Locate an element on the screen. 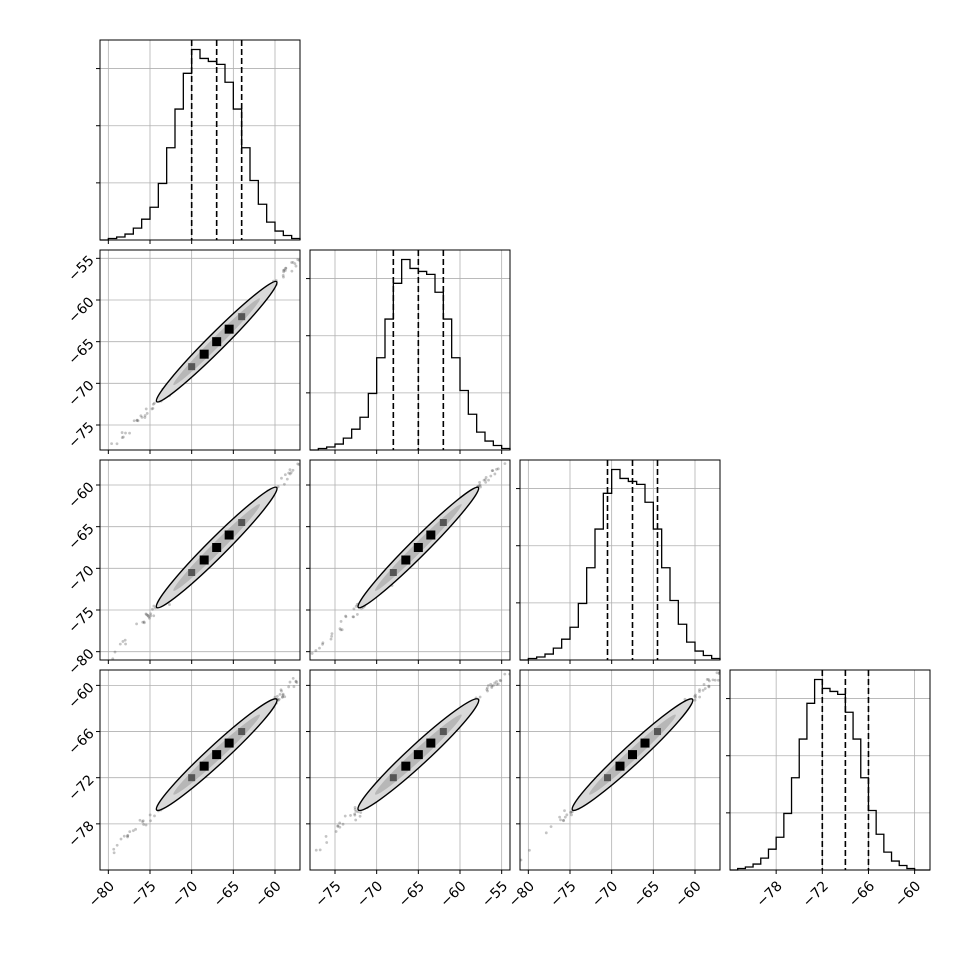 The image size is (970, 970). y-tick-label: −60 is located at coordinates (81, 696).